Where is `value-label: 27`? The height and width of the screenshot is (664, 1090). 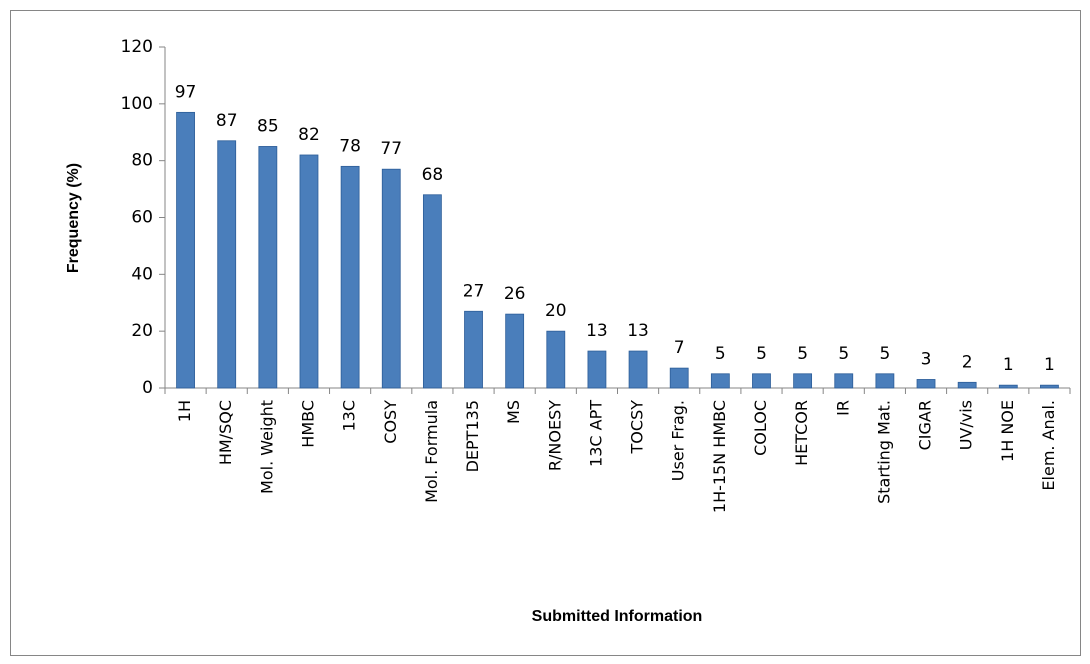 value-label: 27 is located at coordinates (474, 291).